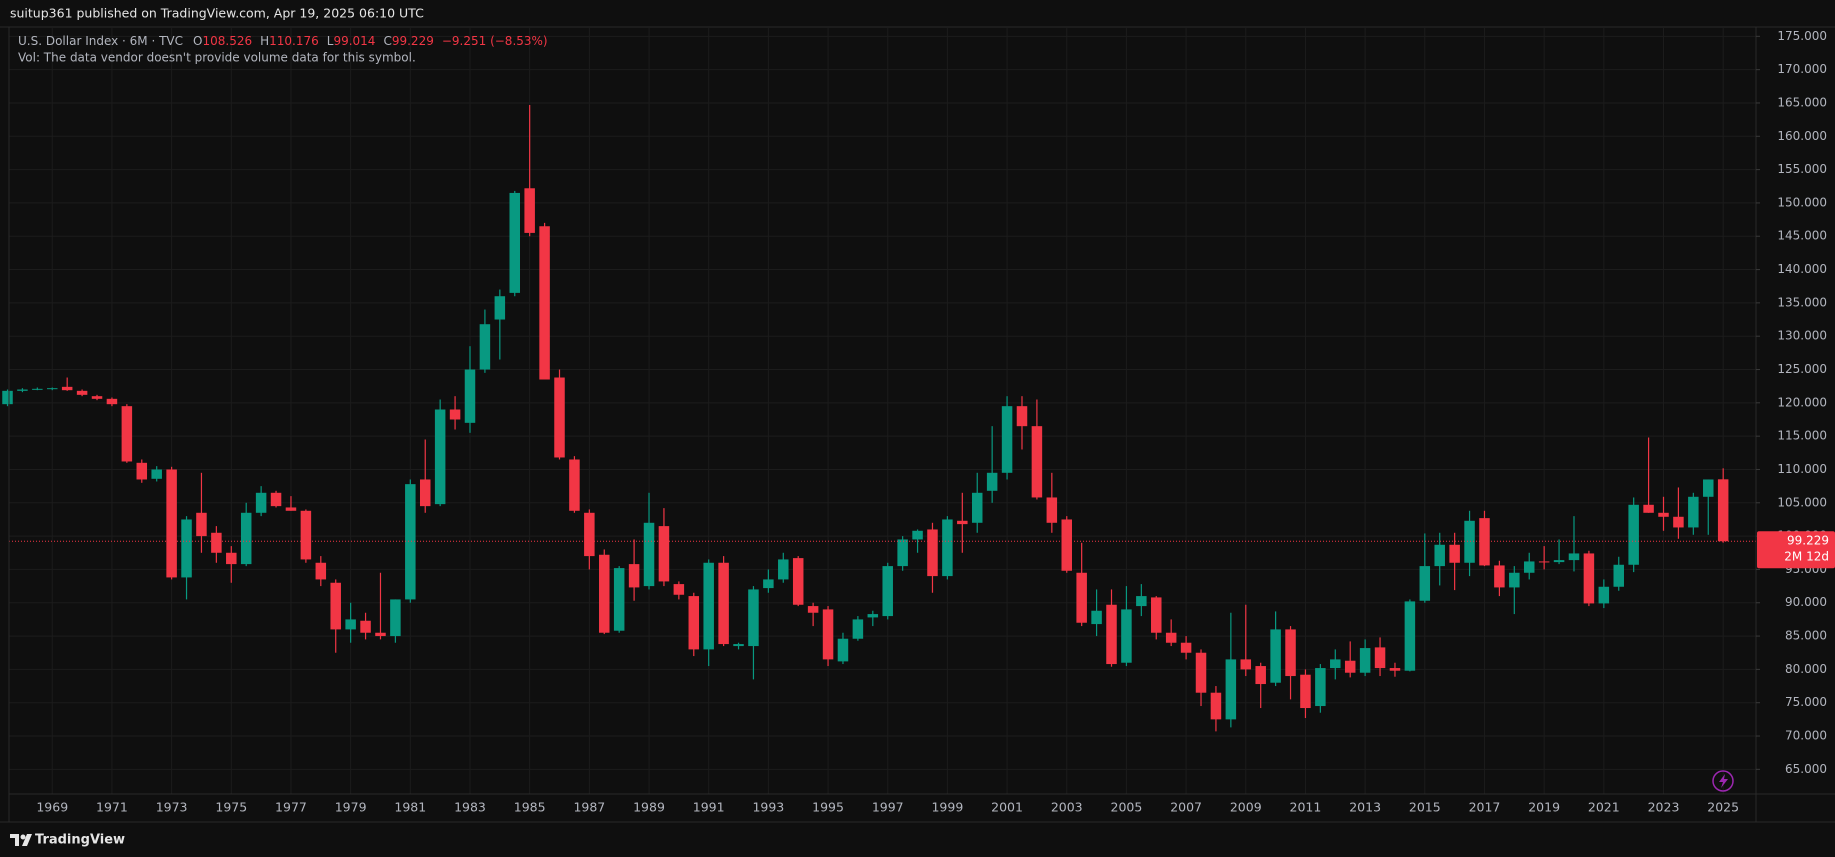 The image size is (1835, 857). What do you see at coordinates (172, 807) in the screenshot?
I see `x-tick-label: 1973` at bounding box center [172, 807].